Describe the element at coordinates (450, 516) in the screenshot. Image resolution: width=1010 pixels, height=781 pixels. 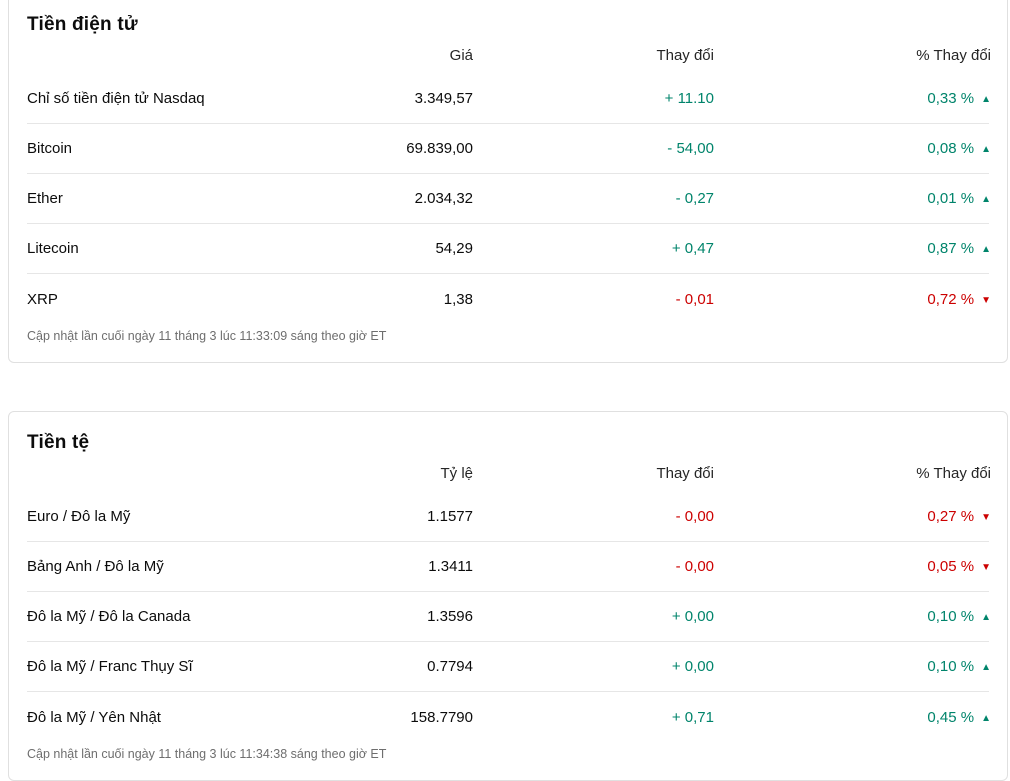
I see `price-value: 1.1577` at that location.